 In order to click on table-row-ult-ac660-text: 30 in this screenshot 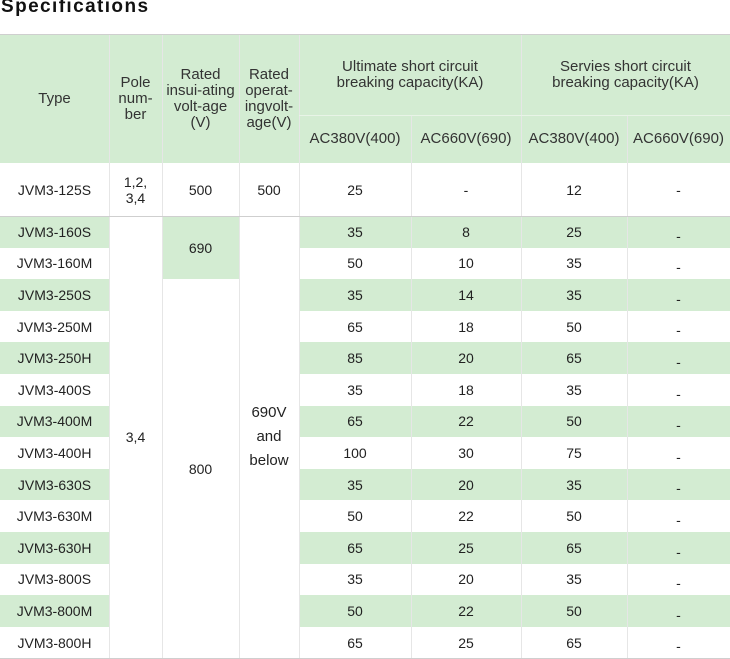, I will do `click(466, 452)`.